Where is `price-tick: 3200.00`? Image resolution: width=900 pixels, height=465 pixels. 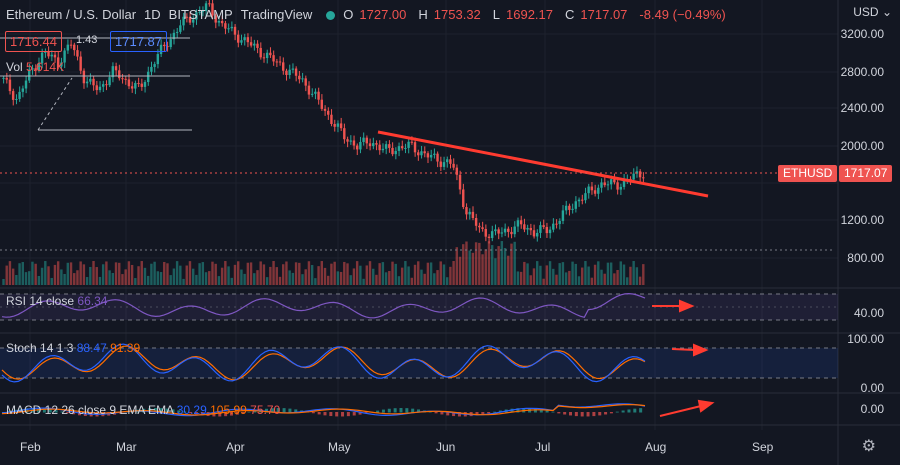 price-tick: 3200.00 is located at coordinates (862, 34).